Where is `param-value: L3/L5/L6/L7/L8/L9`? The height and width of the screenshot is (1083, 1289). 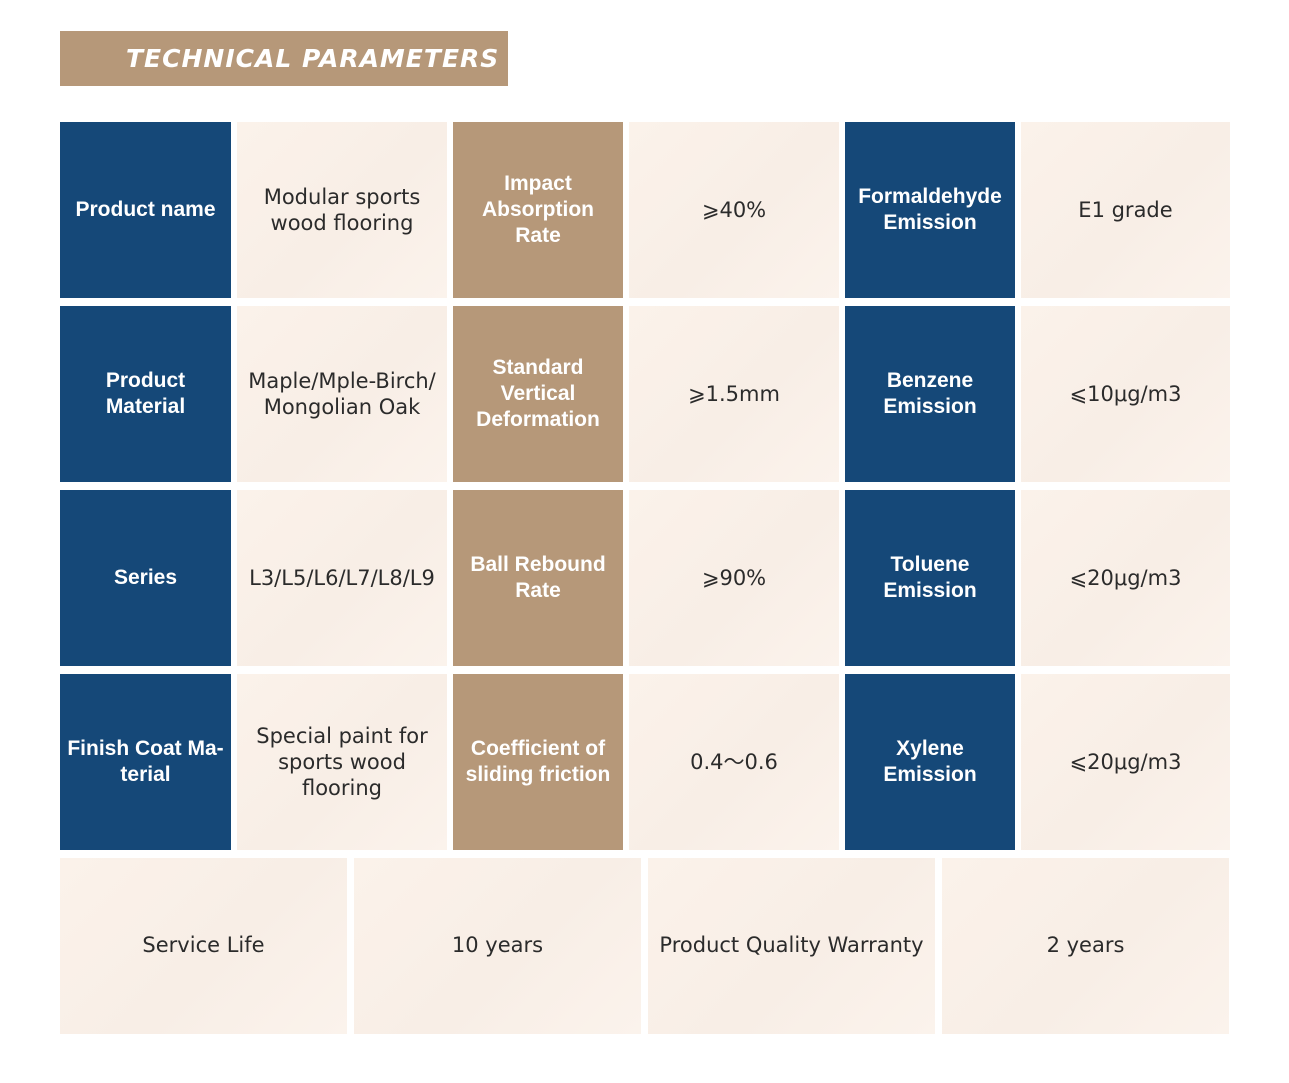
param-value: L3/L5/L6/L7/L8/L9 is located at coordinates (342, 578).